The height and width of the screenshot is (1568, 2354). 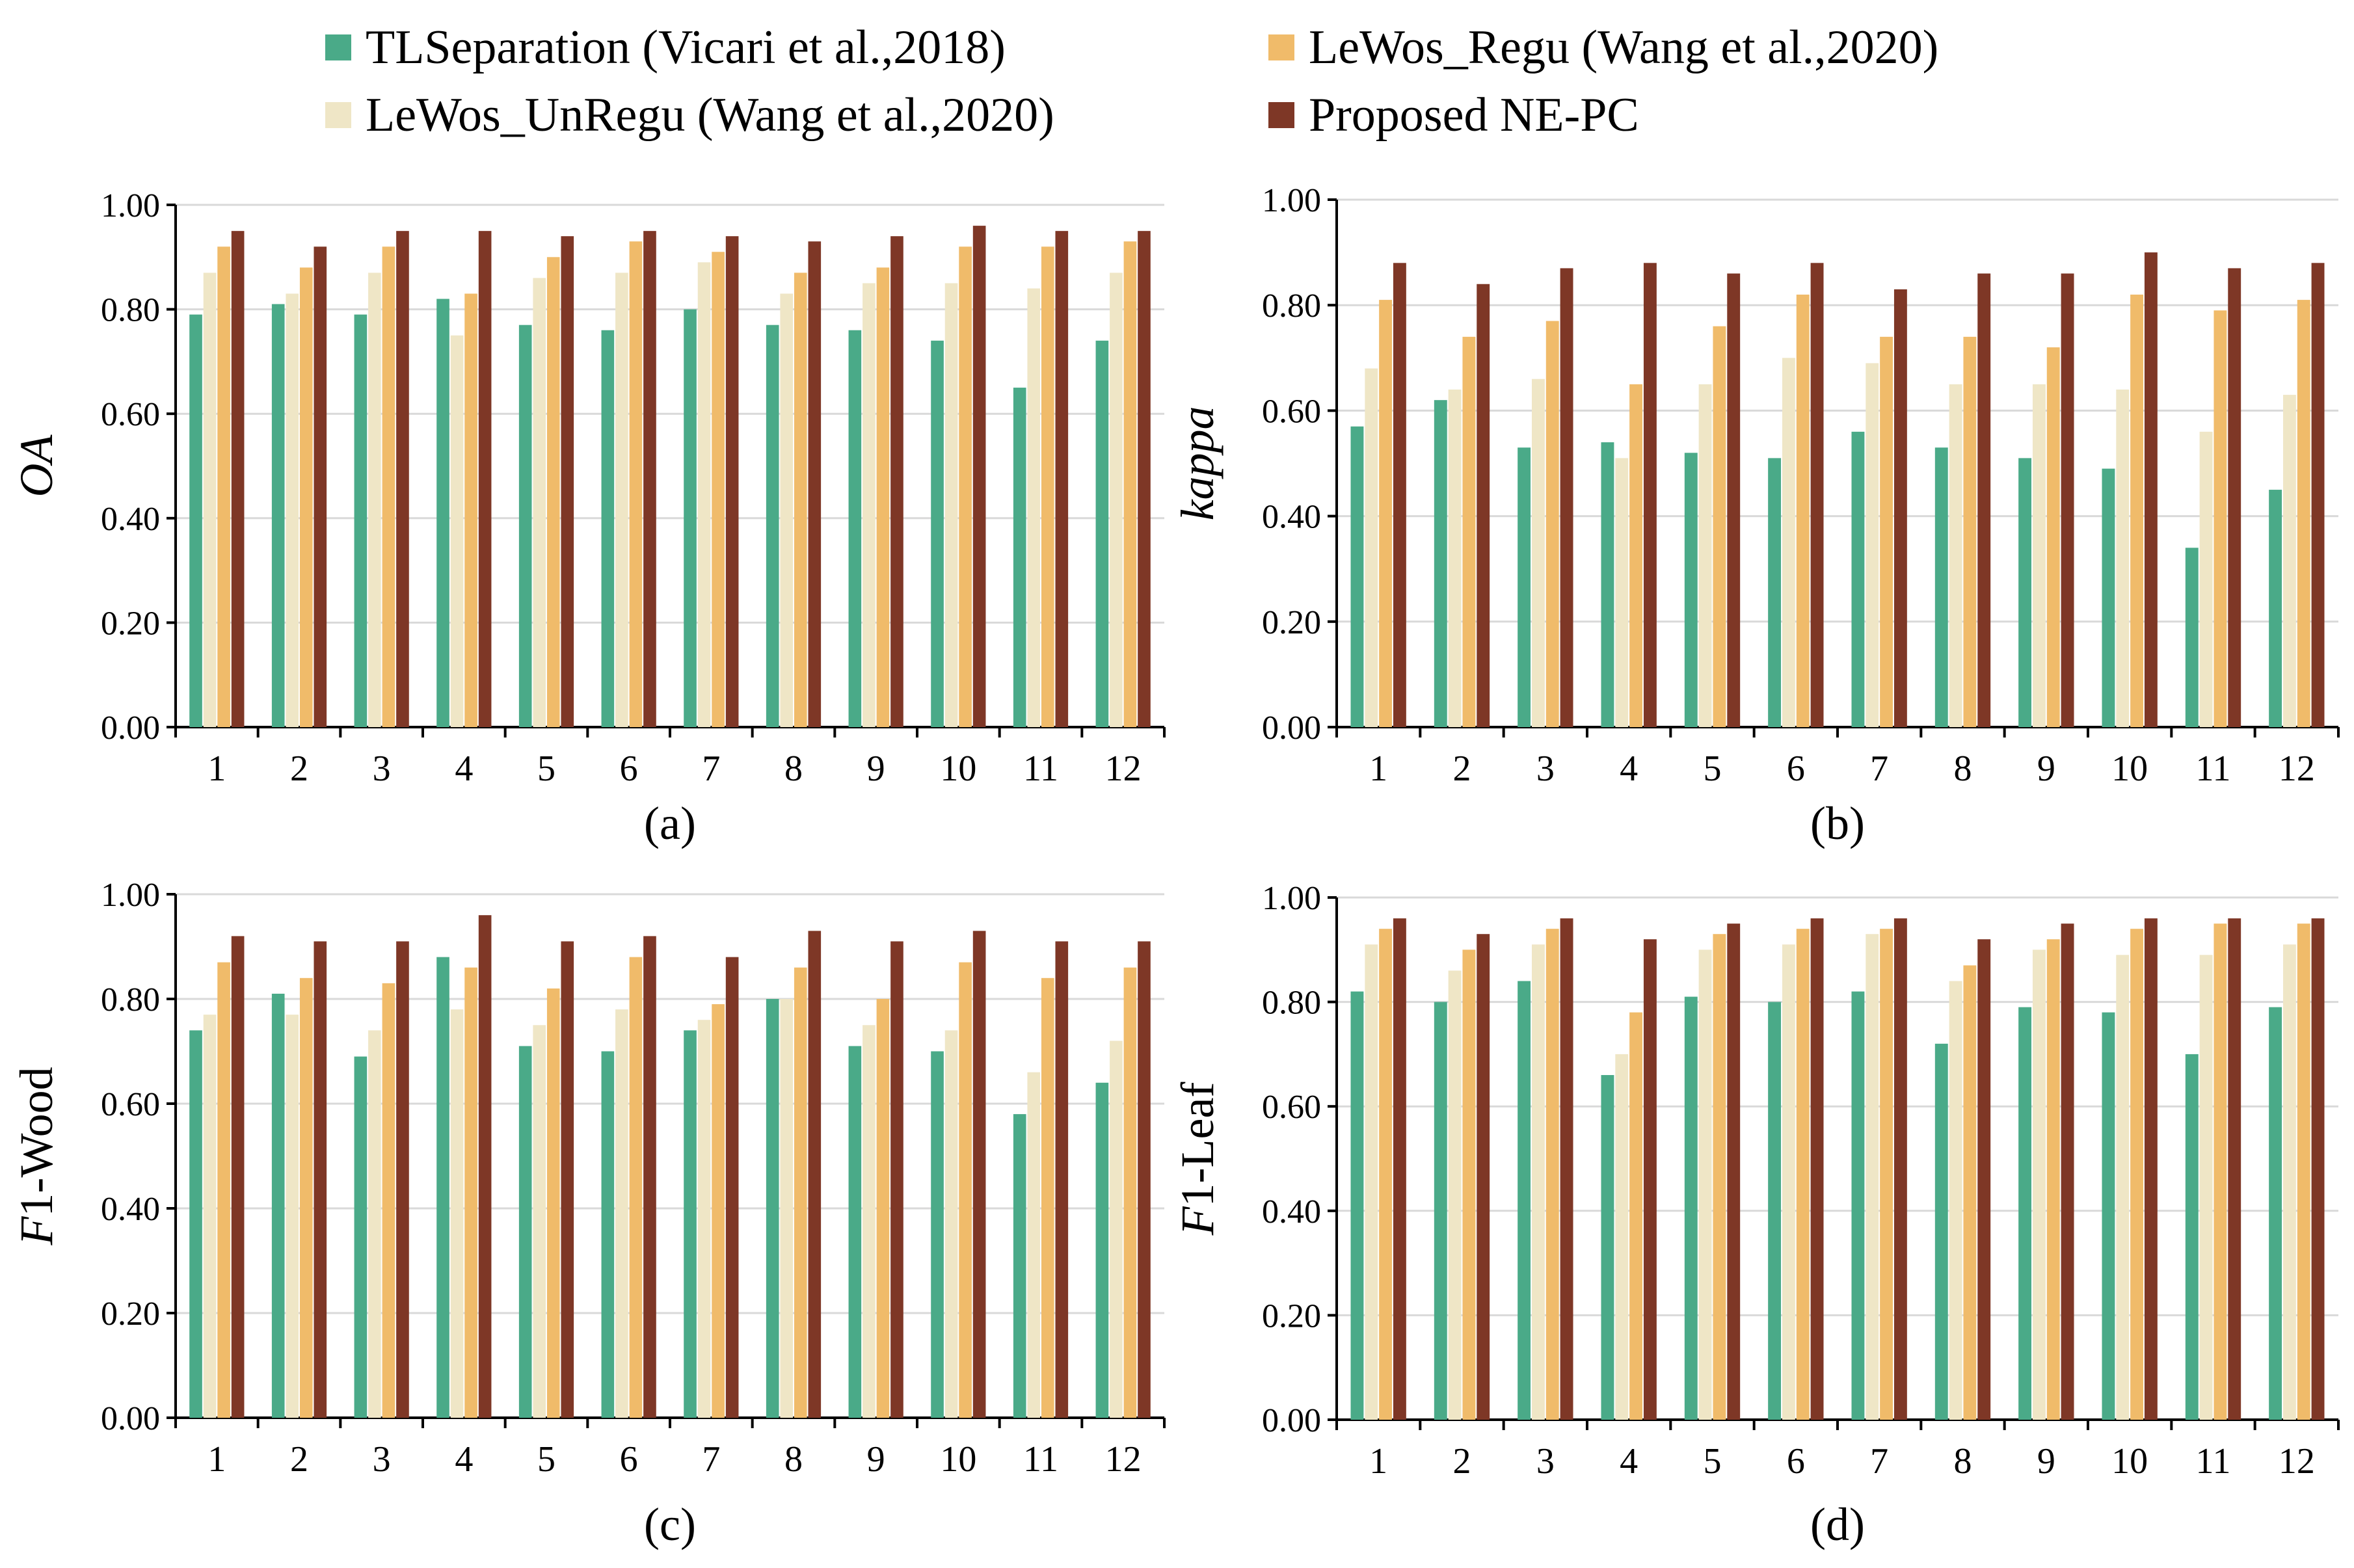 What do you see at coordinates (1462, 1462) in the screenshot?
I see `x-tick-label: 2` at bounding box center [1462, 1462].